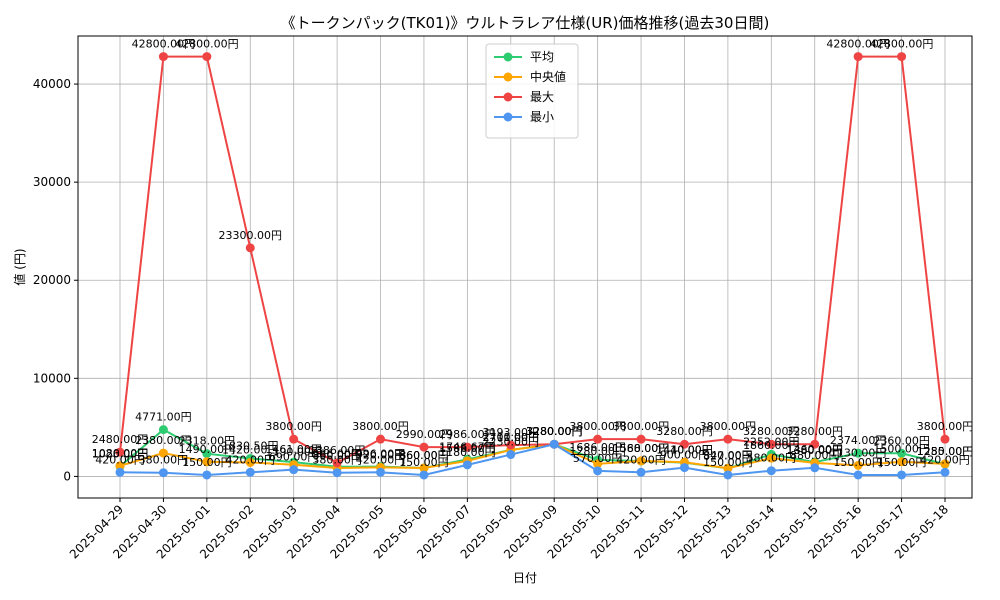 This screenshot has width=1000, height=600. I want to click on data-label: 827.00円, so click(728, 455).